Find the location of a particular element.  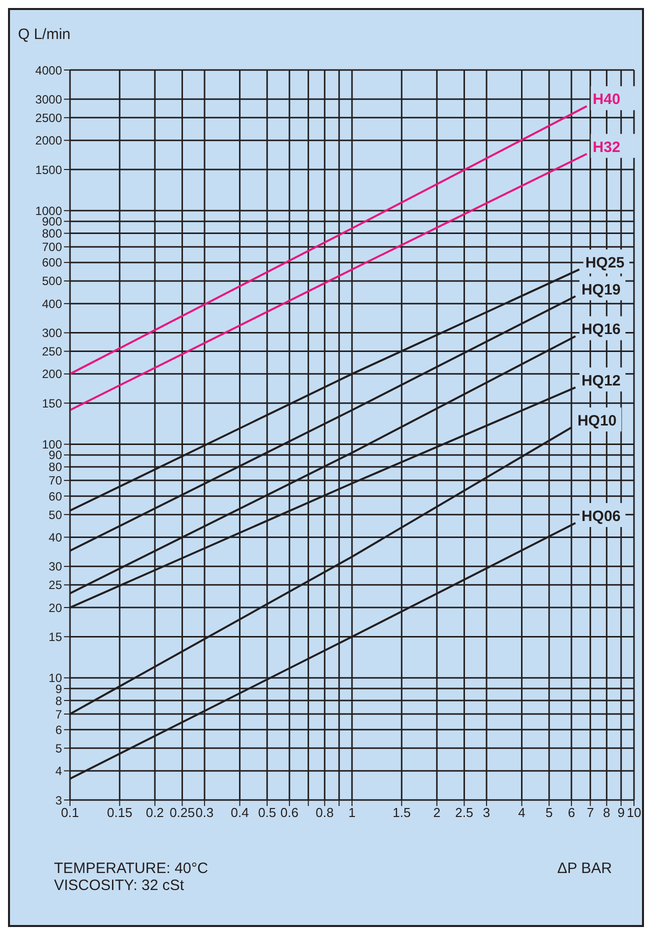

y-tick-label: 200 is located at coordinates (52, 374).